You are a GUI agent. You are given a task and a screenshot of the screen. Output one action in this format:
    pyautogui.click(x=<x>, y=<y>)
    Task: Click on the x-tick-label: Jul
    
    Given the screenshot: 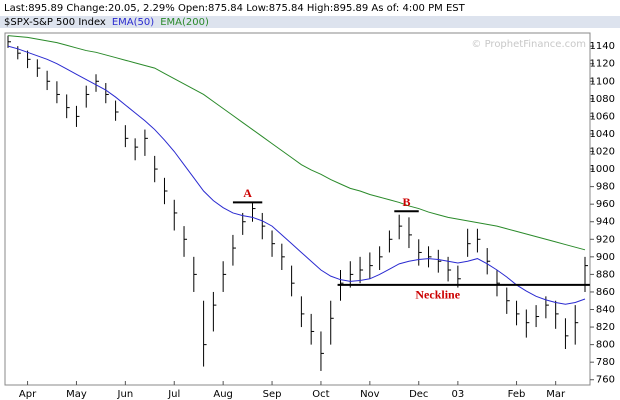 What is the action you would take?
    pyautogui.click(x=173, y=394)
    